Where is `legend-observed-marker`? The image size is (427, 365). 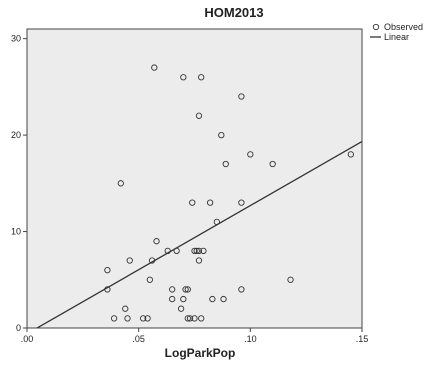 legend-observed-marker is located at coordinates (376, 27).